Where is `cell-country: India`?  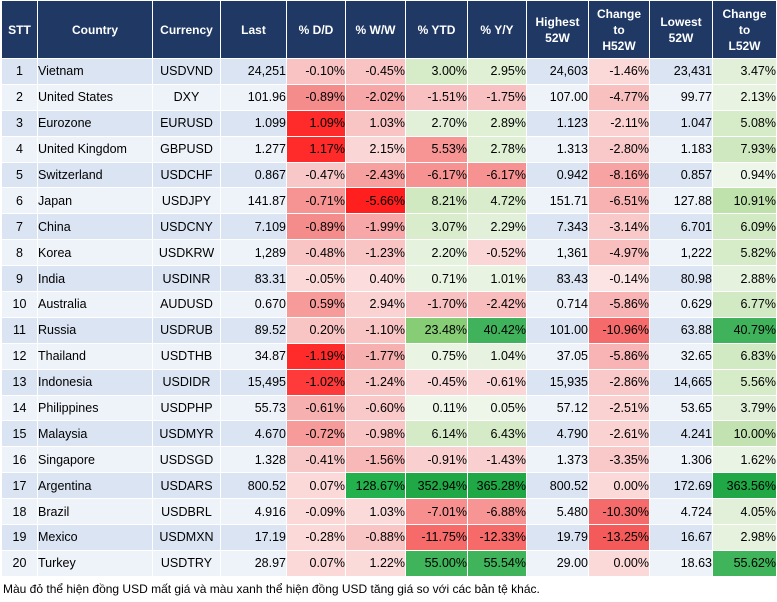
cell-country: India is located at coordinates (95, 279).